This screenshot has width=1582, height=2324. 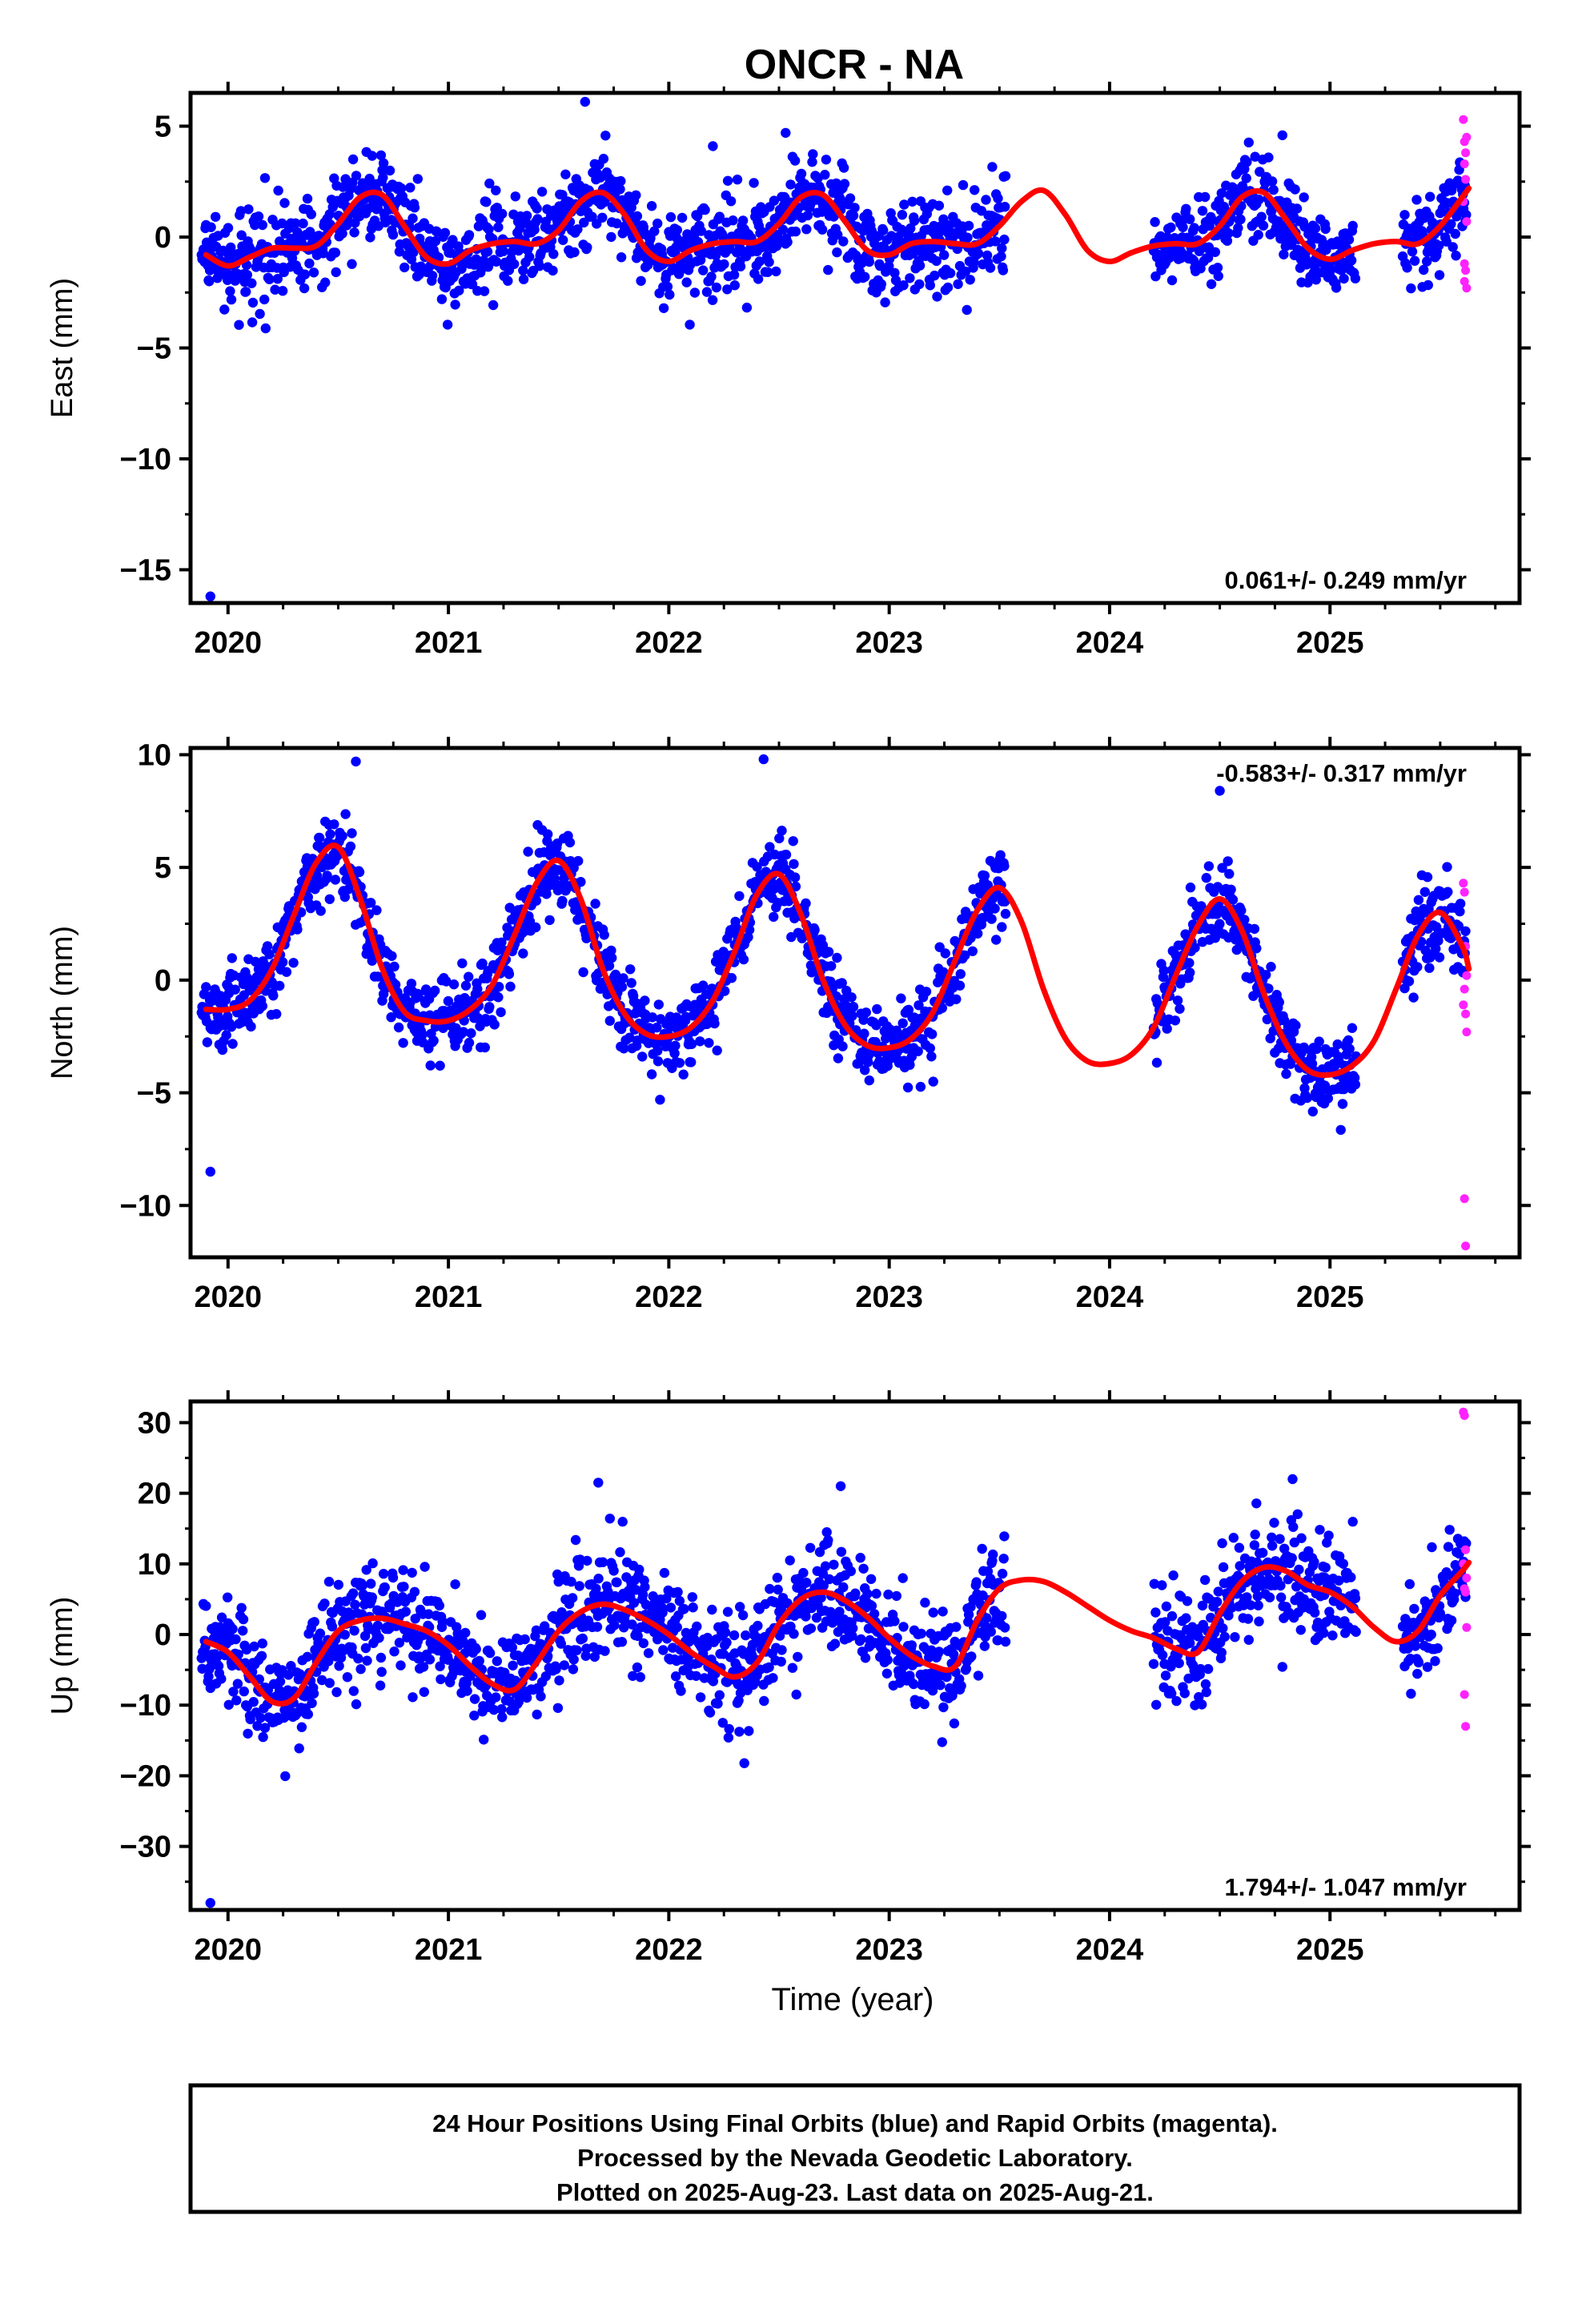 What do you see at coordinates (62, 1003) in the screenshot?
I see `north-ylabel: North (mm)` at bounding box center [62, 1003].